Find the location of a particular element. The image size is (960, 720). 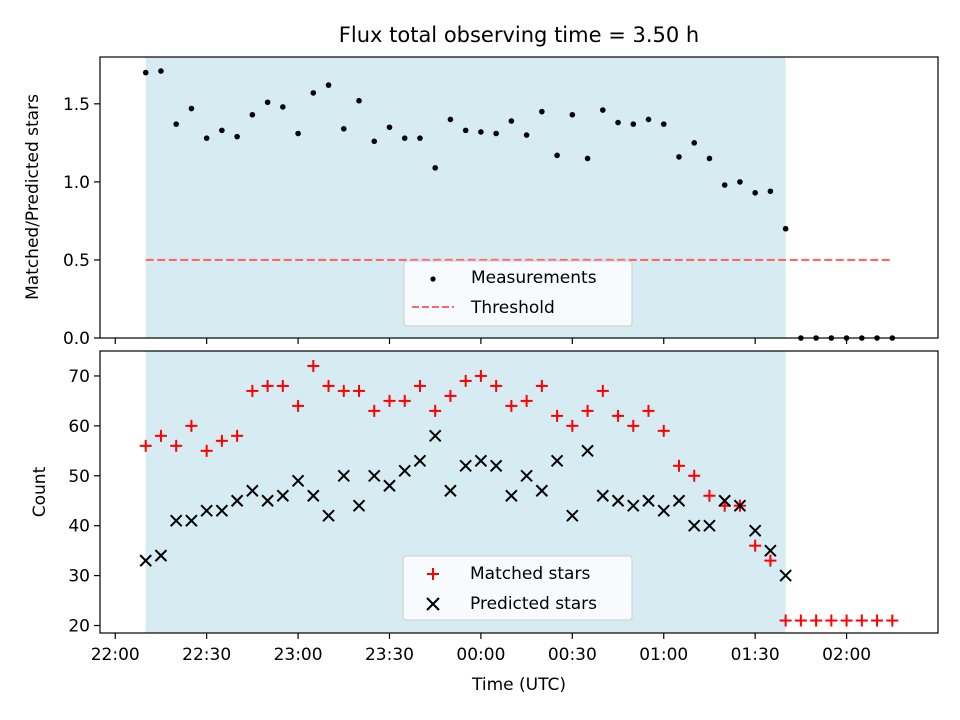

top-y-tick-label: 0.5 is located at coordinates (76, 261).